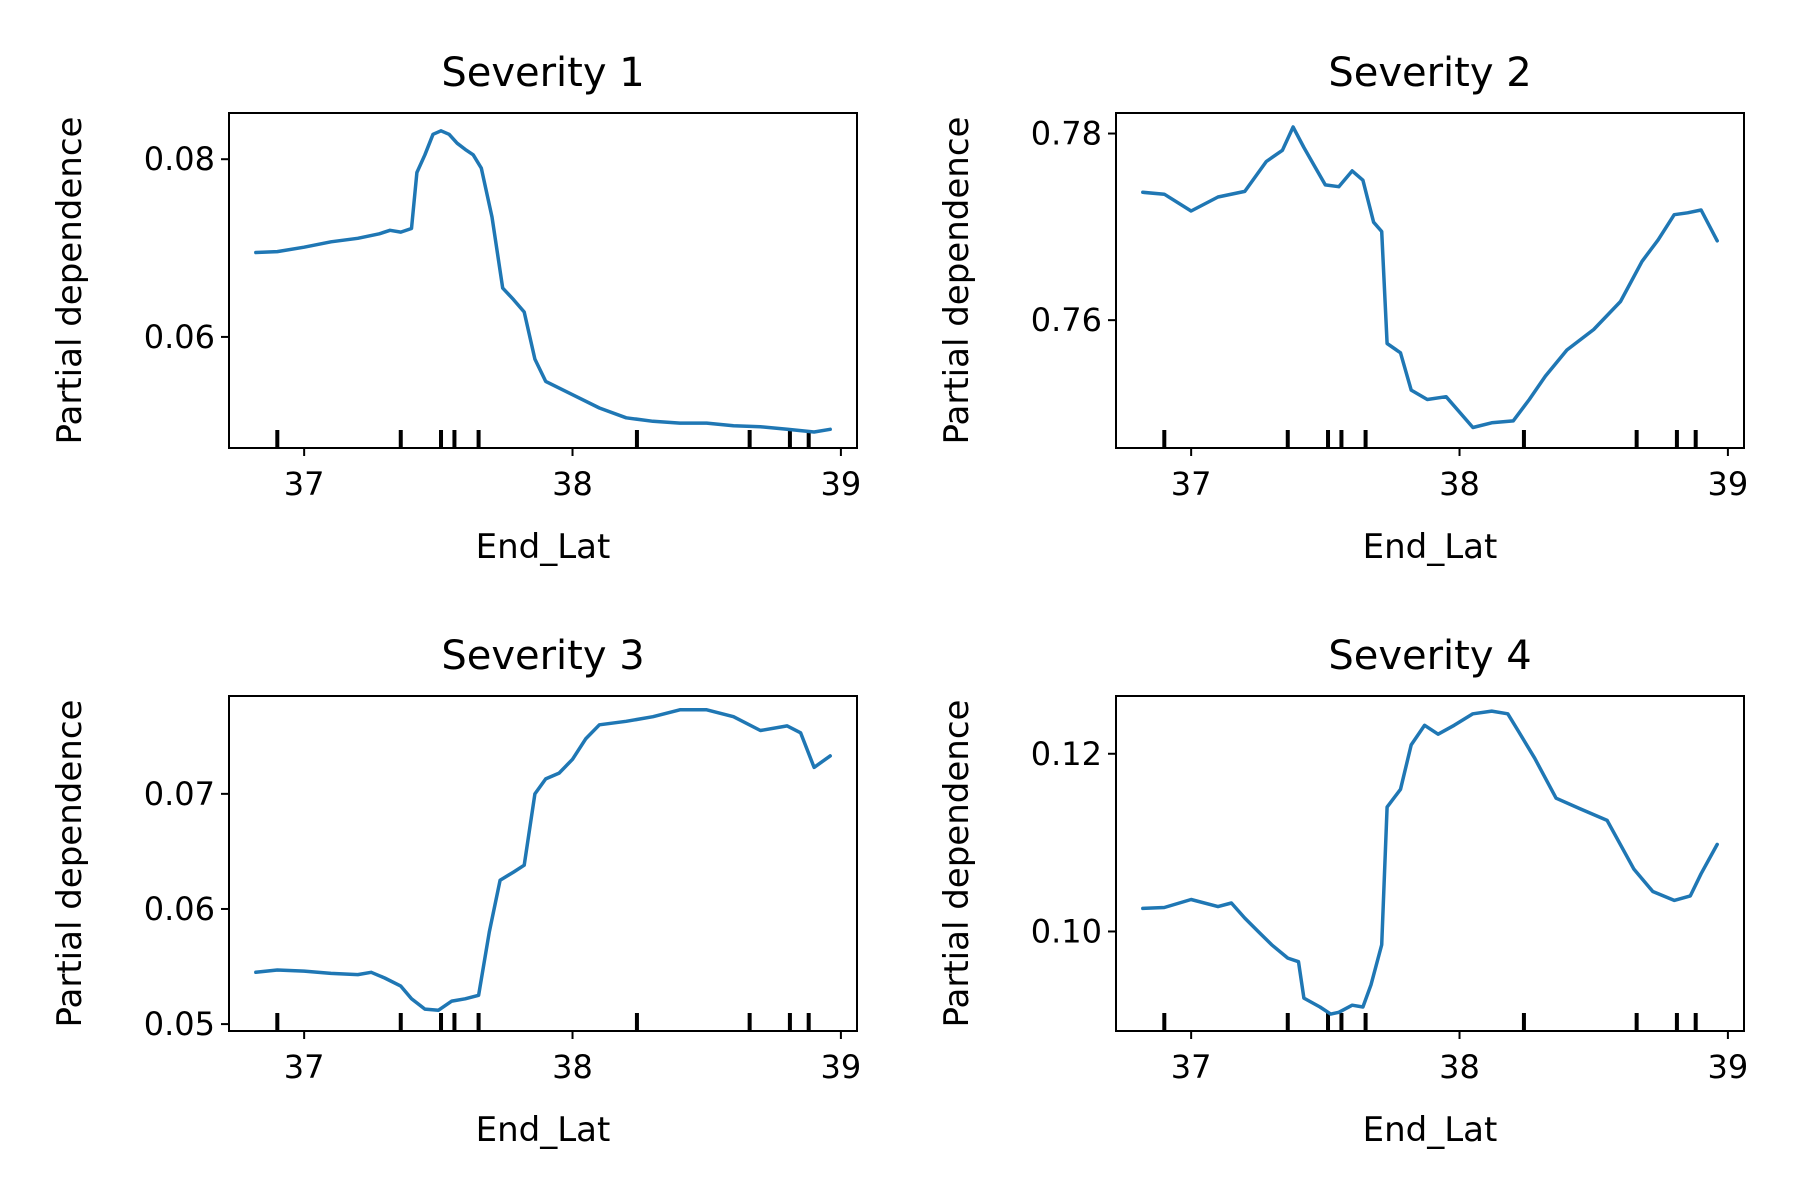 The height and width of the screenshot is (1200, 1800). I want to click on y-tick-label: 0.12, so click(1066, 754).